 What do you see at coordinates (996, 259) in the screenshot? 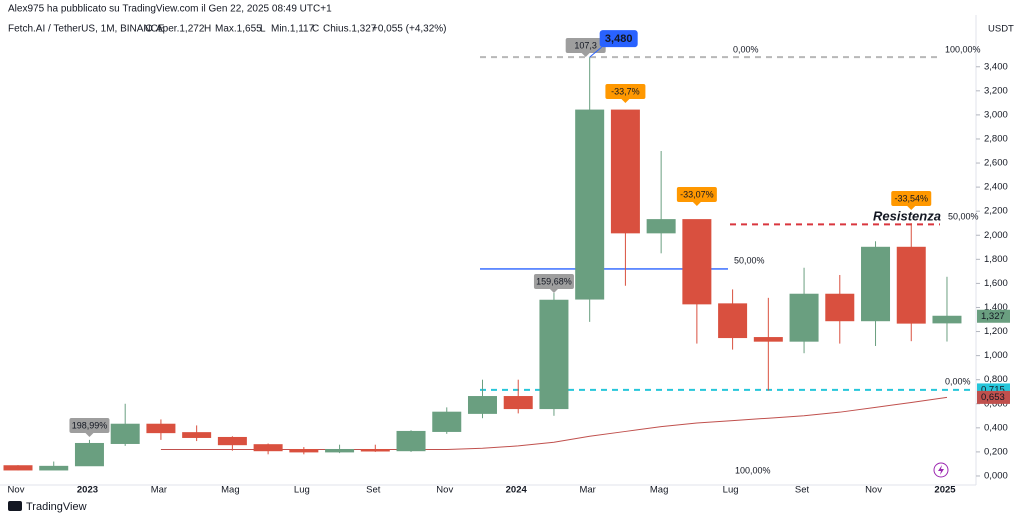
I see `y-tick-label: 1,800` at bounding box center [996, 259].